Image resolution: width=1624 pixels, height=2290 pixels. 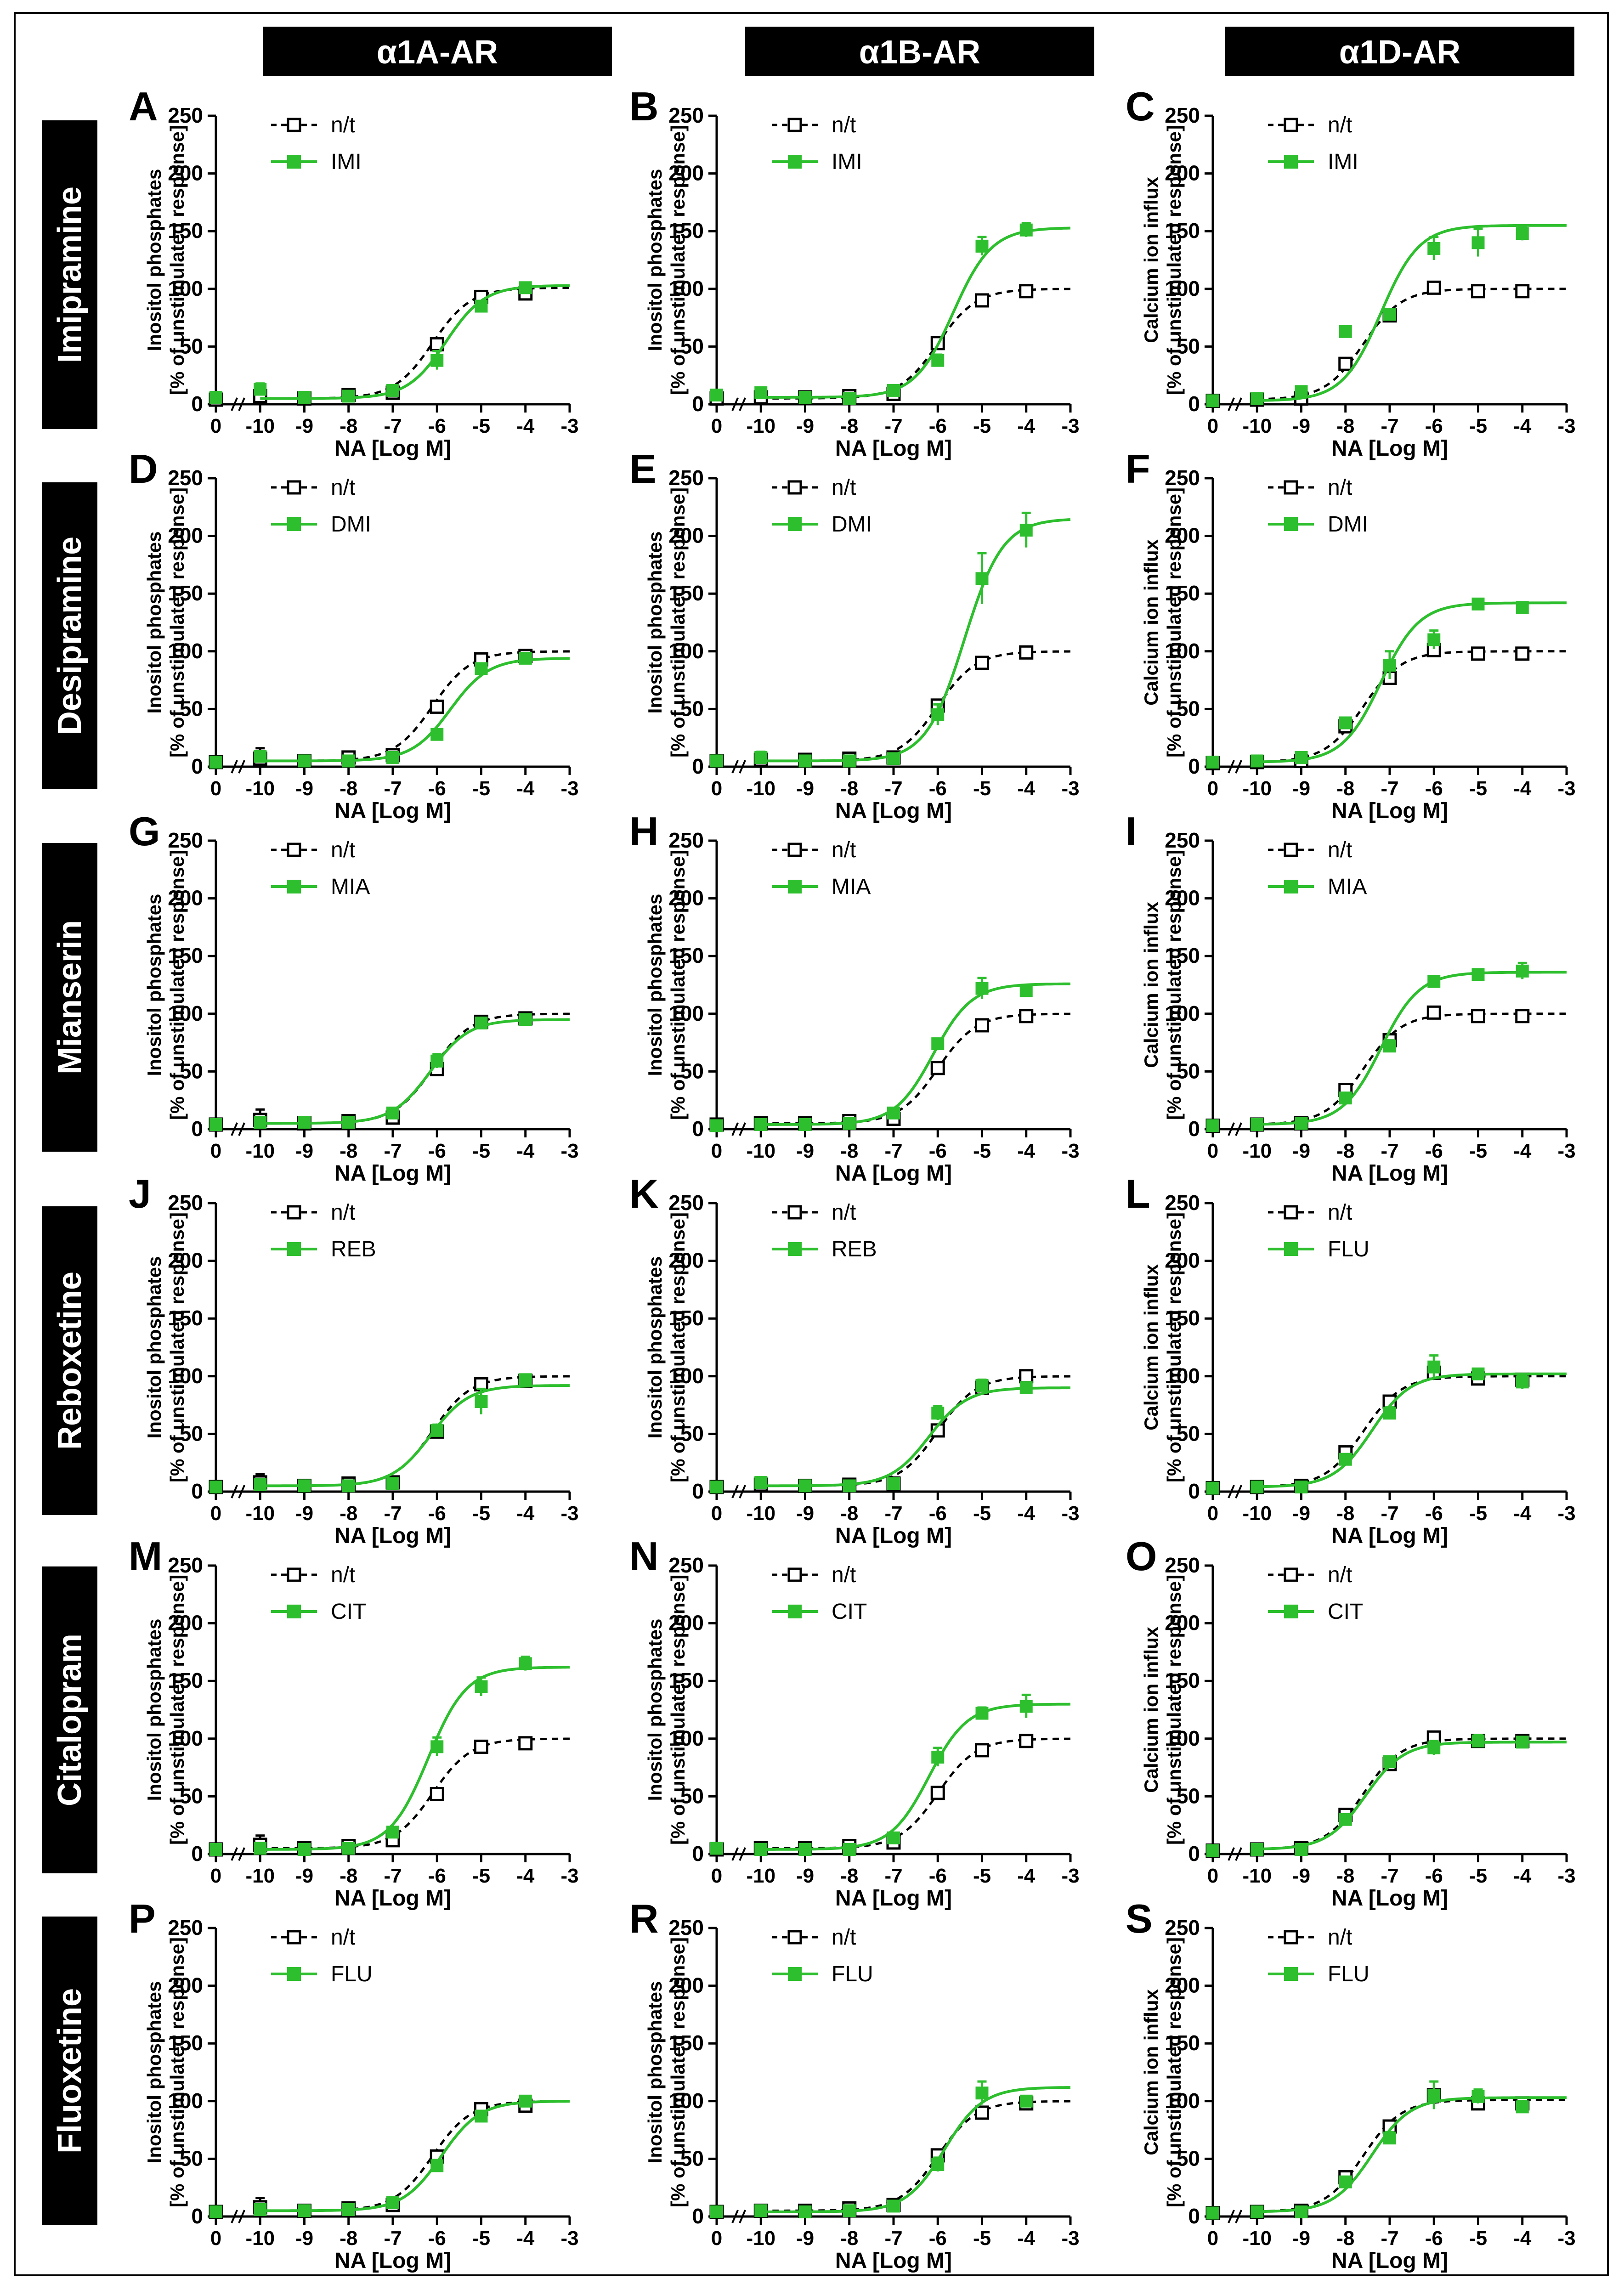 What do you see at coordinates (144, 469) in the screenshot?
I see `panel-letter: D` at bounding box center [144, 469].